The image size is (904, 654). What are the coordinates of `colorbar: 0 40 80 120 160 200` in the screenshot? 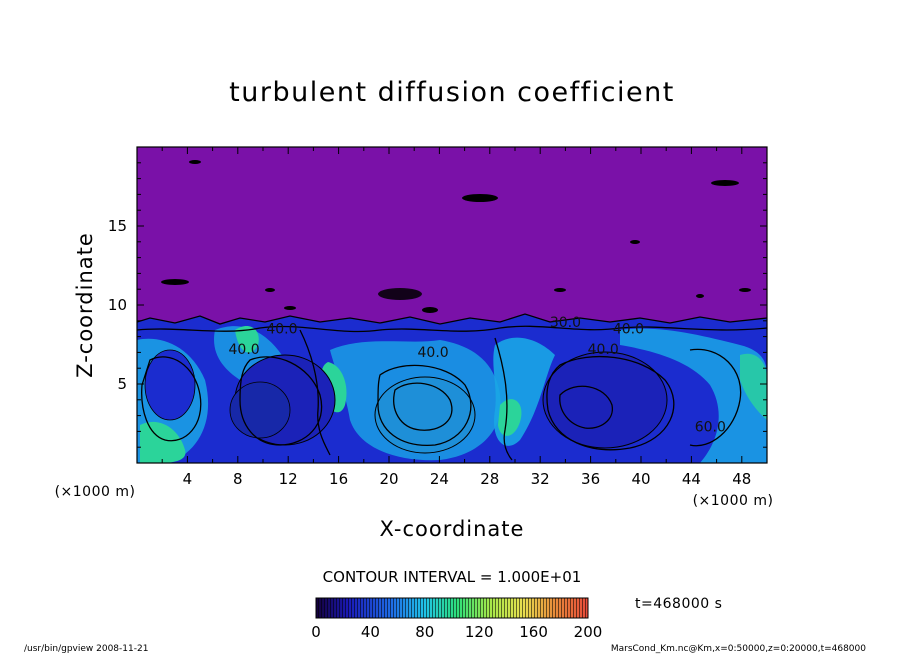 It's located at (456, 619).